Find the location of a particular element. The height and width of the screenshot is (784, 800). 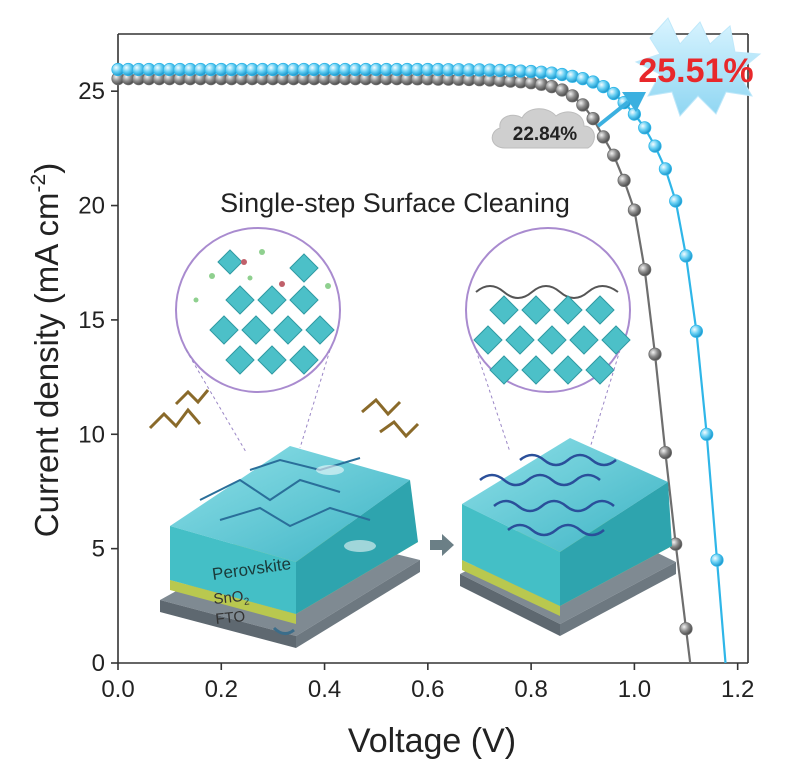

y-axis-label-sup: -2 is located at coordinates (38, 183).